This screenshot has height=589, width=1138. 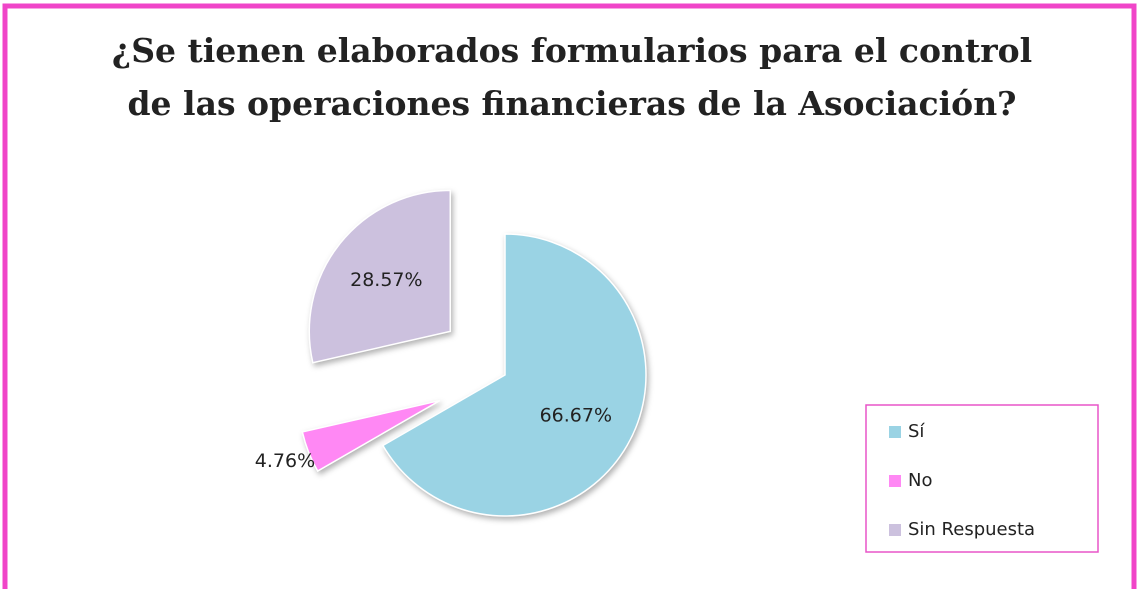 What do you see at coordinates (971, 529) in the screenshot?
I see `legend-label: Sin Respuesta` at bounding box center [971, 529].